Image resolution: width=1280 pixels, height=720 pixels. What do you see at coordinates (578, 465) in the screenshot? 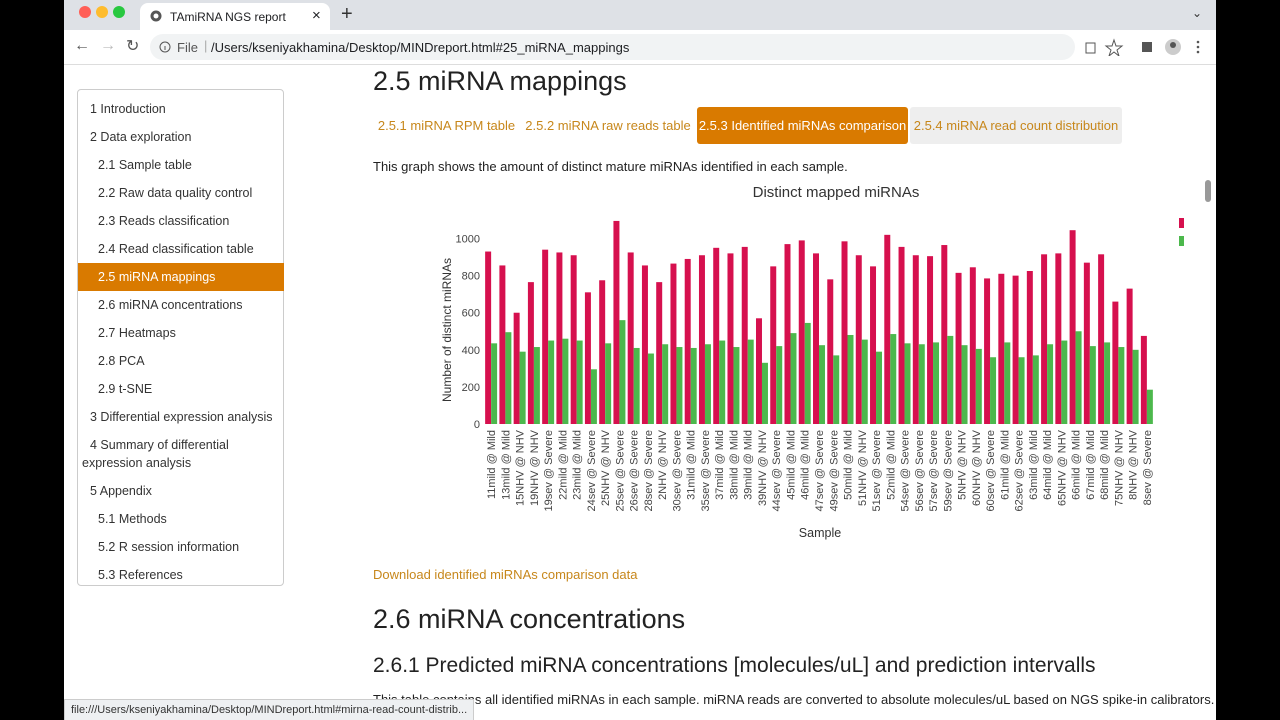
I see `x-tick-label: 23mild @ Mild` at bounding box center [578, 465].